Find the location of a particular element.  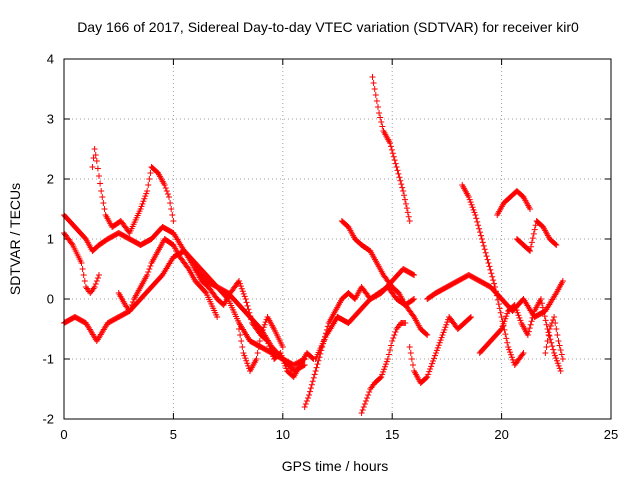

y-tick-label: 2 is located at coordinates (50, 179).